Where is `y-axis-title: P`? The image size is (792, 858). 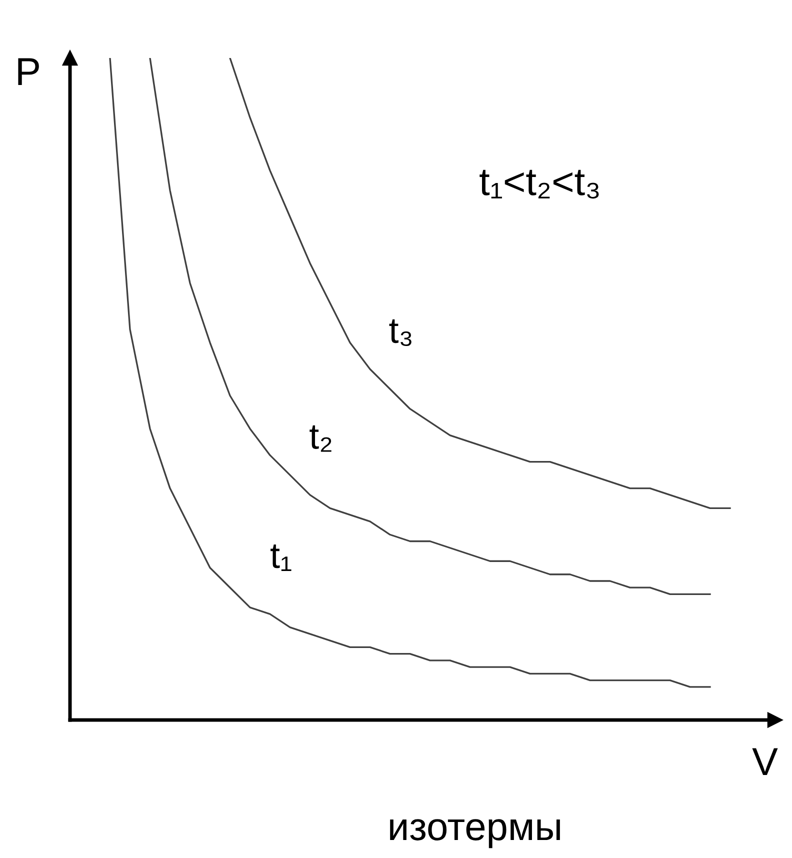 y-axis-title: P is located at coordinates (28, 72).